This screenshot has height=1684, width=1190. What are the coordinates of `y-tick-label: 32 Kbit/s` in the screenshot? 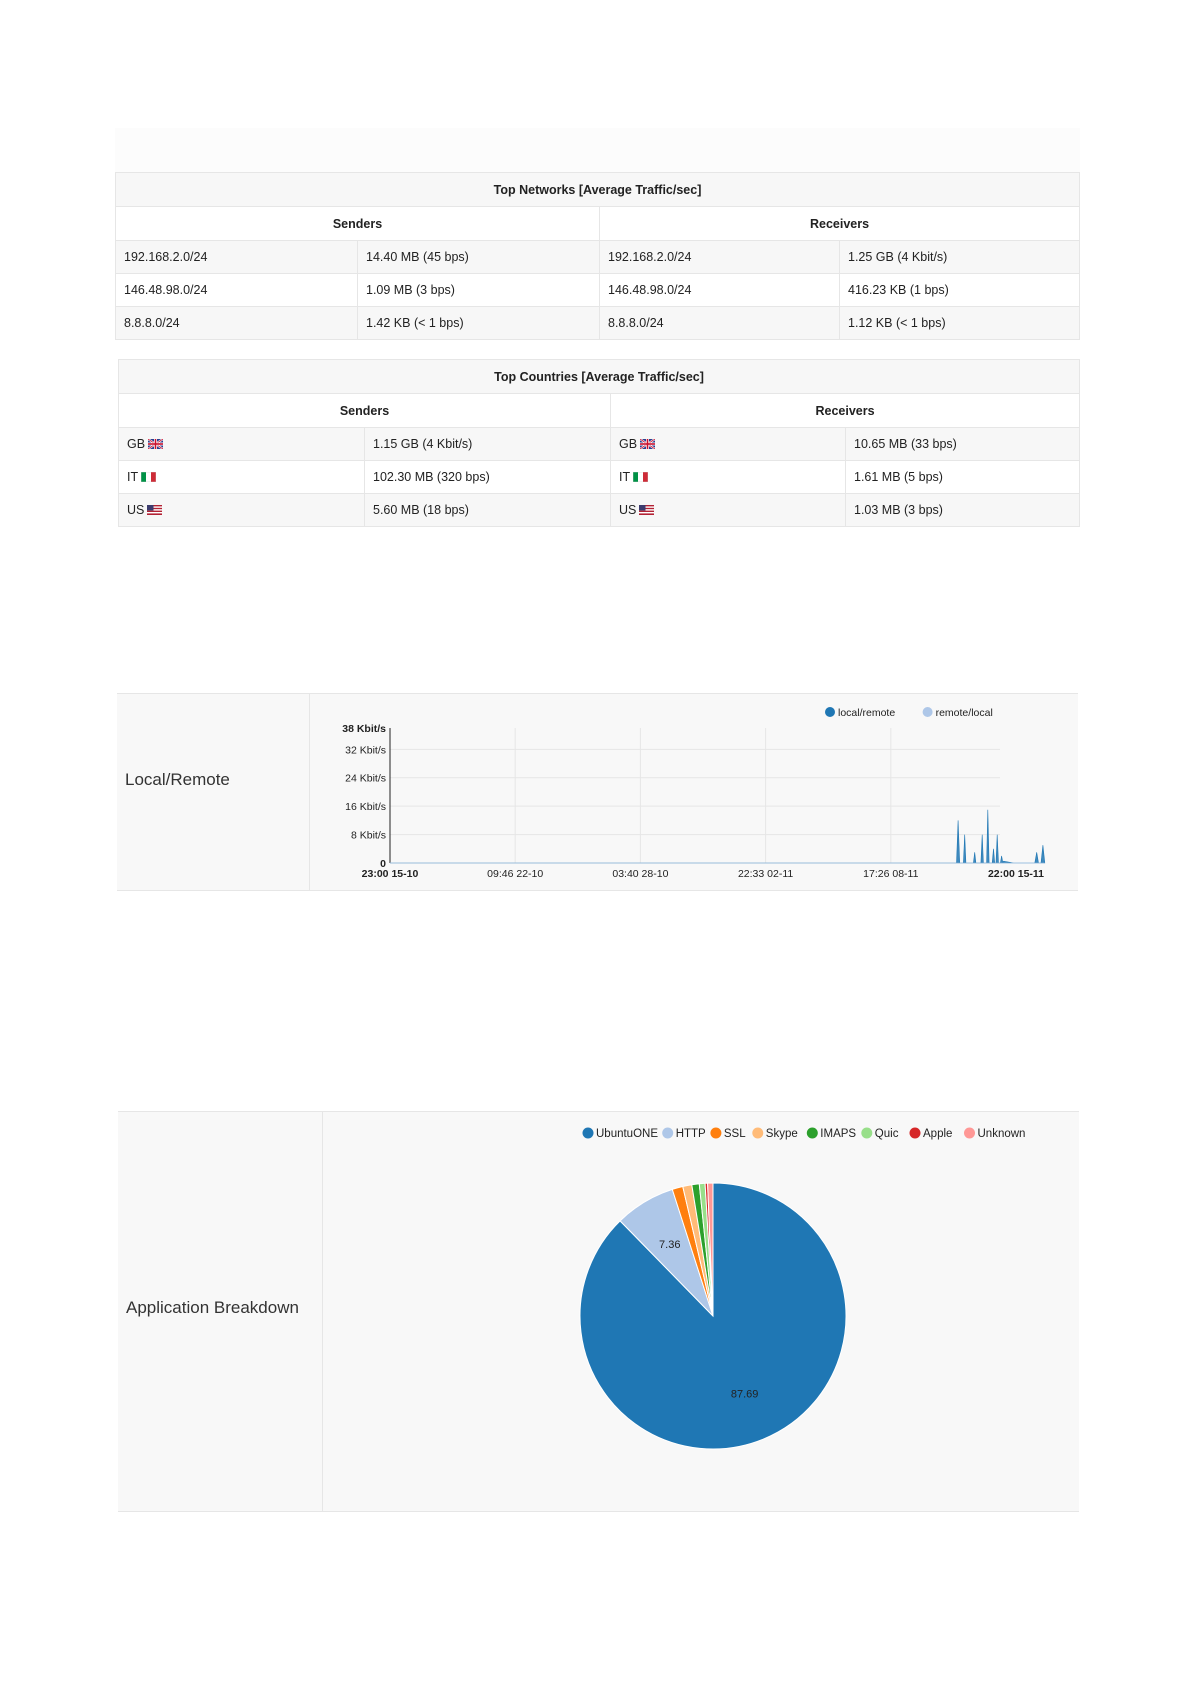 It's located at (365, 750).